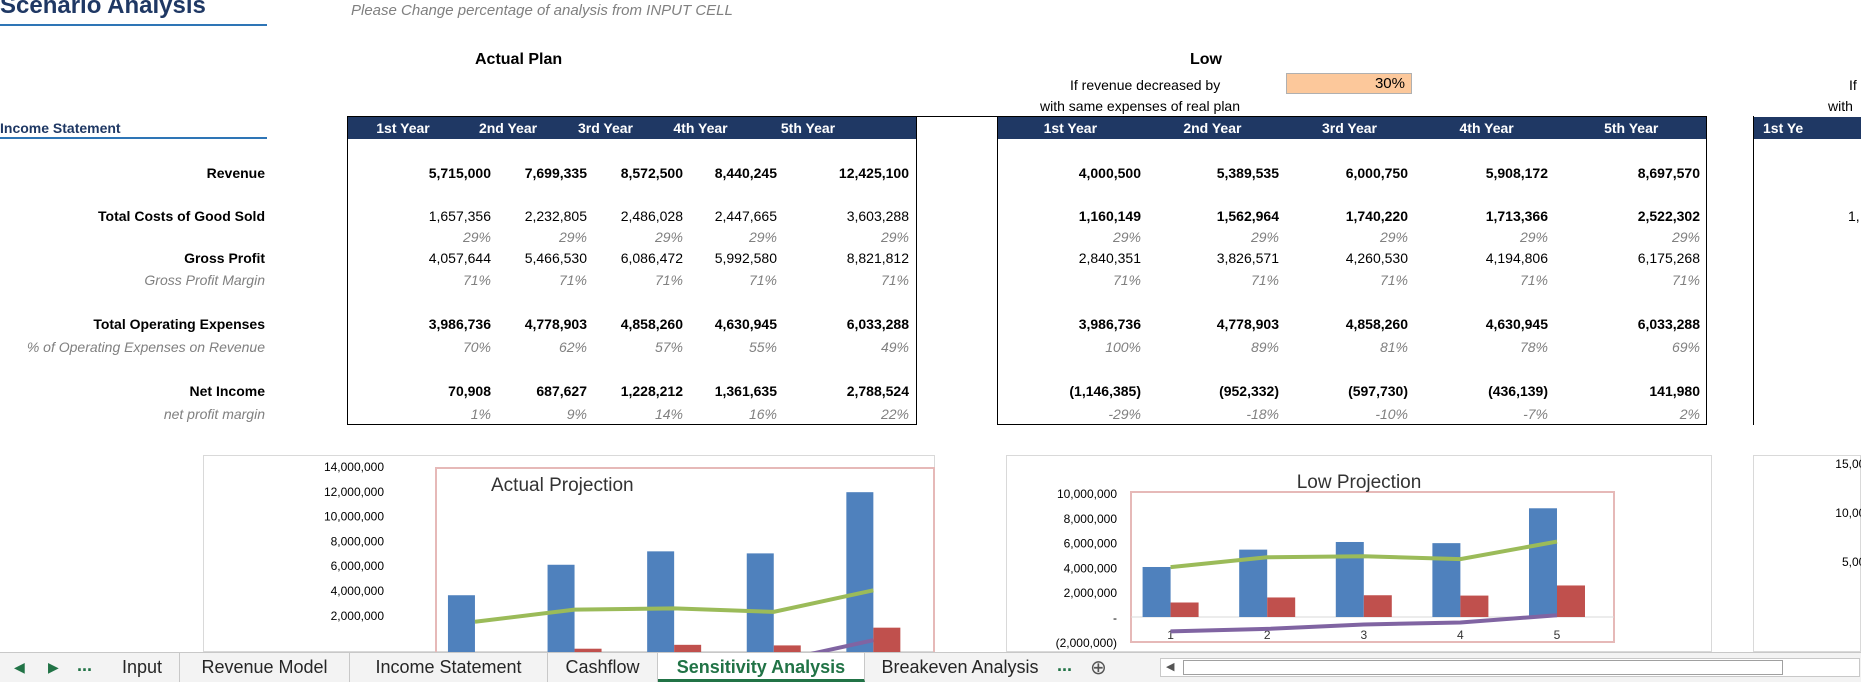 Image resolution: width=1861 pixels, height=682 pixels. I want to click on actual-opex-pct-cell: 55%, so click(762, 347).